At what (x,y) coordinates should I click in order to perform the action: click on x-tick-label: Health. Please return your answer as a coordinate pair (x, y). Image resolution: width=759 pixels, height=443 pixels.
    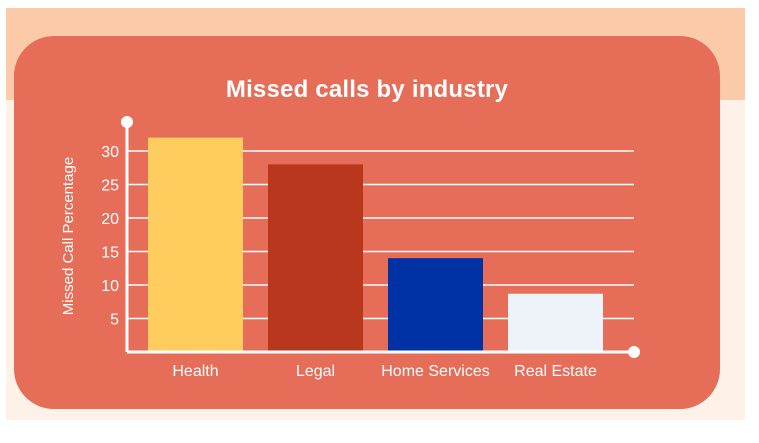
    Looking at the image, I should click on (195, 371).